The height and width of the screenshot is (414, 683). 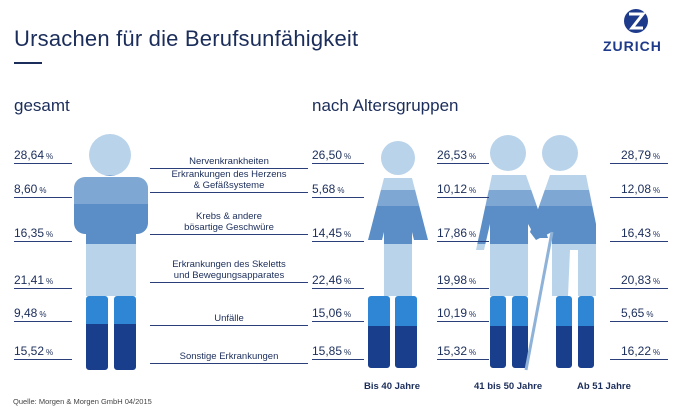 What do you see at coordinates (452, 313) in the screenshot?
I see `value-number: 10,19` at bounding box center [452, 313].